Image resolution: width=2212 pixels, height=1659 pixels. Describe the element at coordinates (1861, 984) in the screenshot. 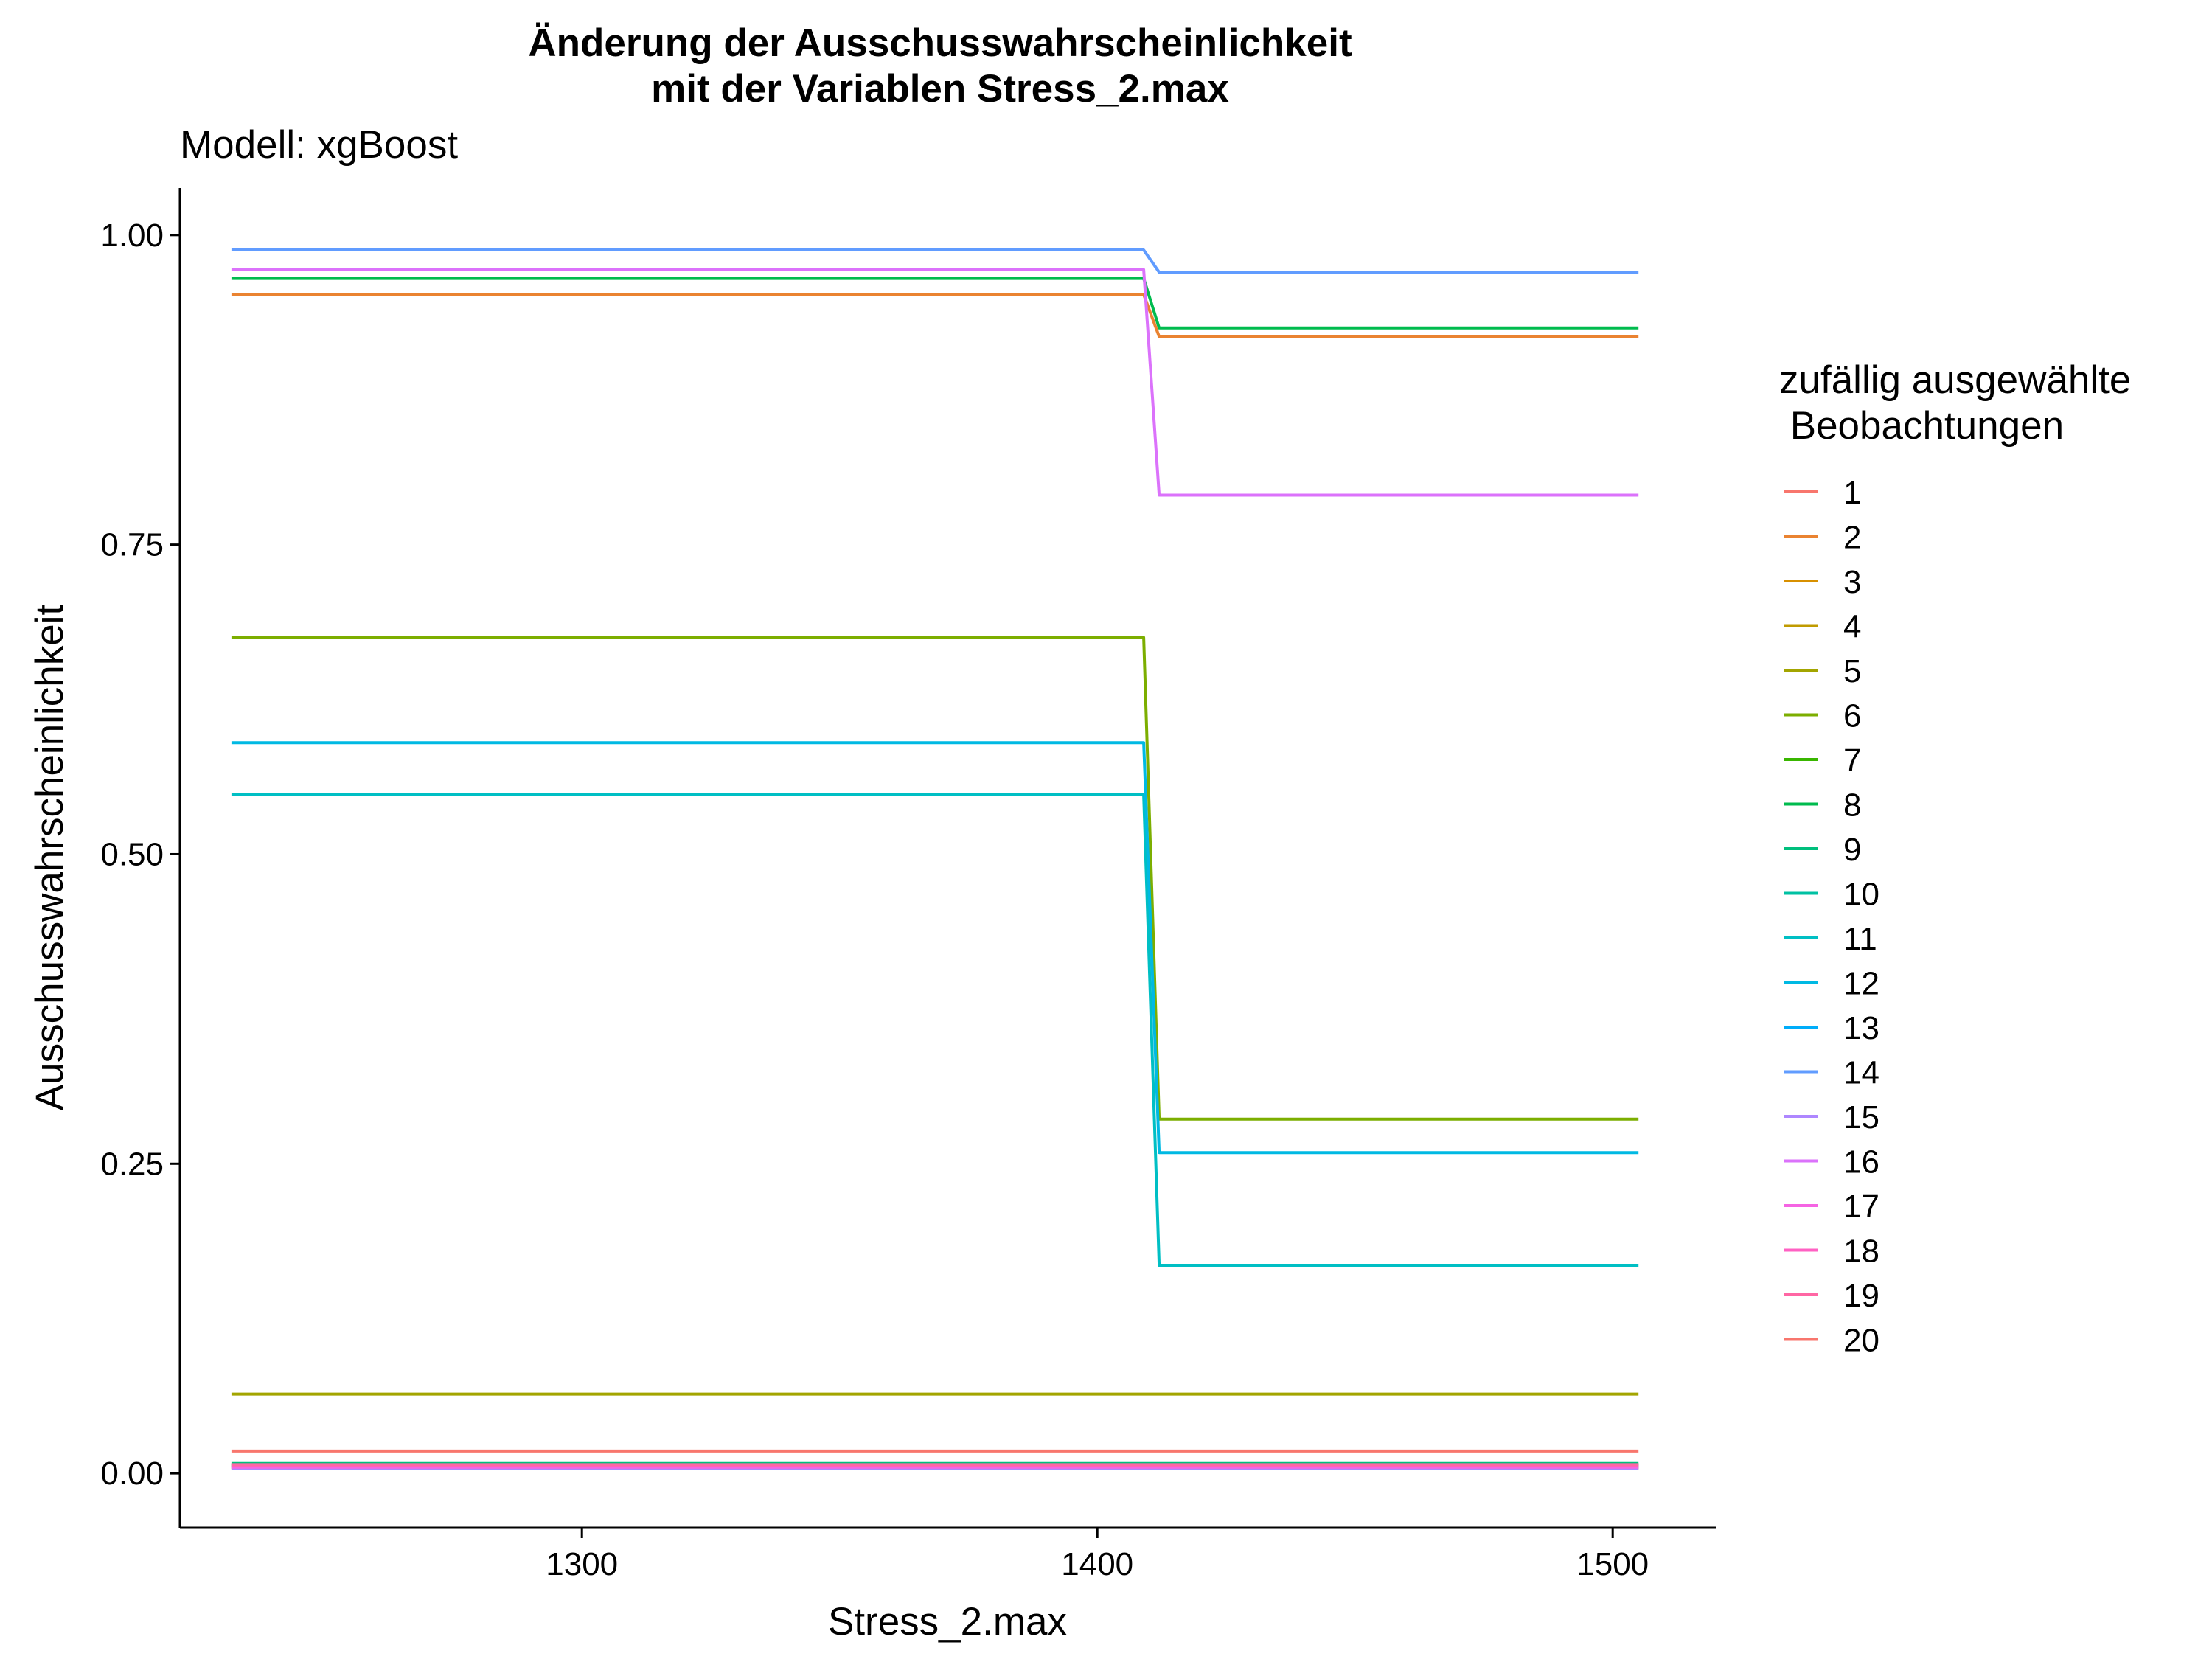

I see `legend-label-12: 12` at that location.